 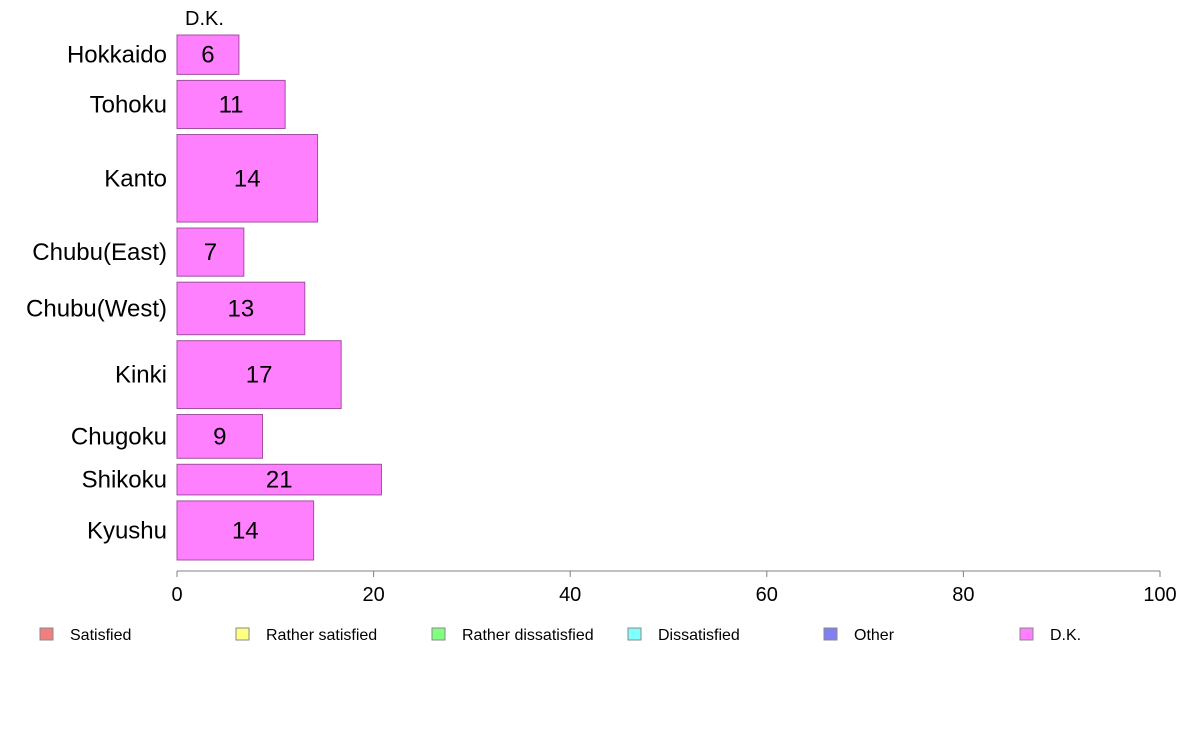 I want to click on data-label: 9, so click(x=219, y=436).